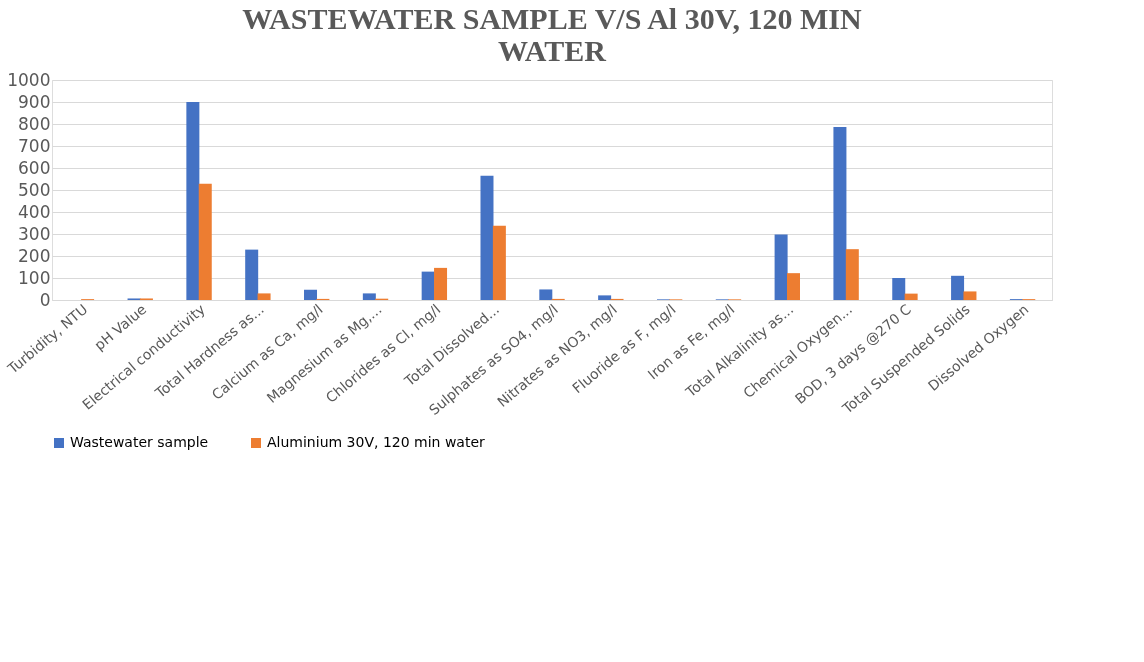 The height and width of the screenshot is (662, 1144). Describe the element at coordinates (34, 211) in the screenshot. I see `y-tick-label: 400` at that location.